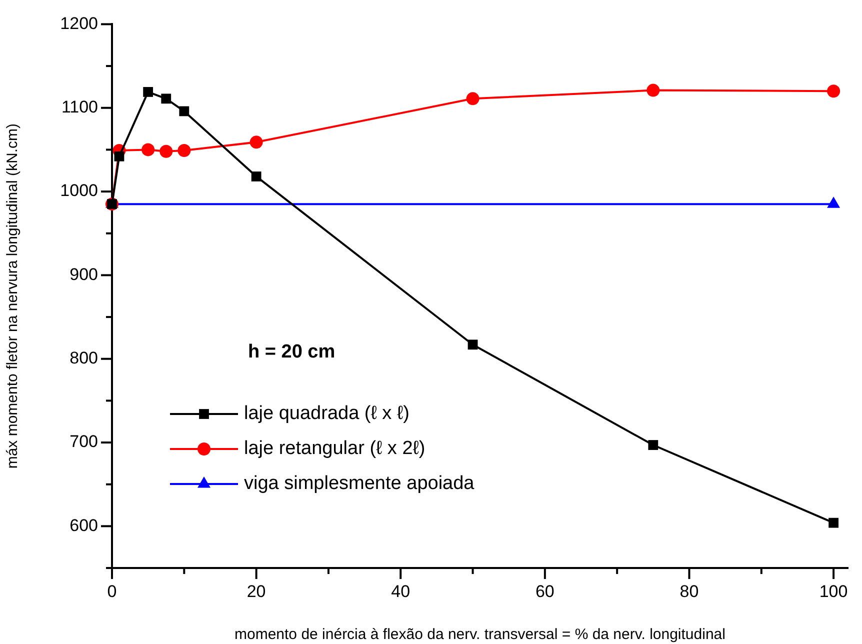 The width and height of the screenshot is (862, 644). Describe the element at coordinates (833, 591) in the screenshot. I see `x-tick-label: 100` at that location.